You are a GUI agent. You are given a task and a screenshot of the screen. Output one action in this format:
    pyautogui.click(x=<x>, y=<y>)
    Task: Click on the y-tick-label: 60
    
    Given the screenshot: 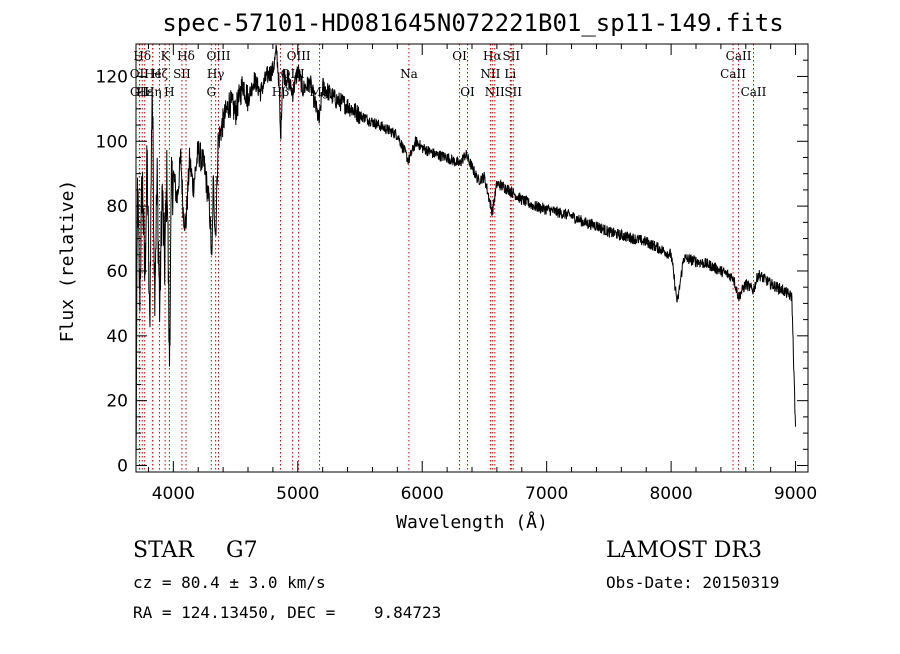 What is the action you would take?
    pyautogui.click(x=117, y=272)
    